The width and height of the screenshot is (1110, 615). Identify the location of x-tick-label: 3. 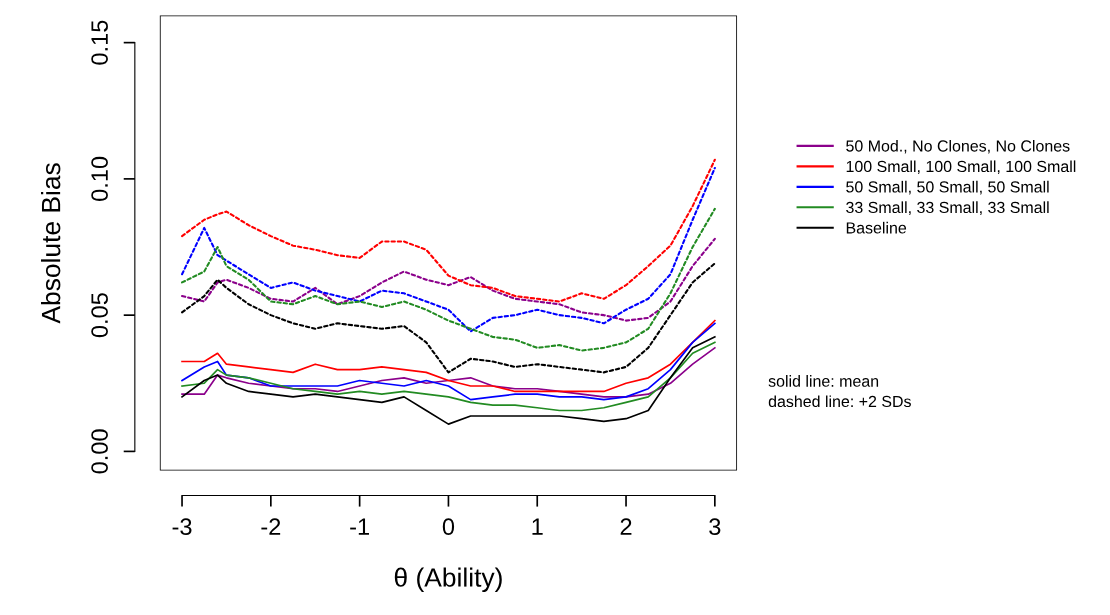
(715, 527).